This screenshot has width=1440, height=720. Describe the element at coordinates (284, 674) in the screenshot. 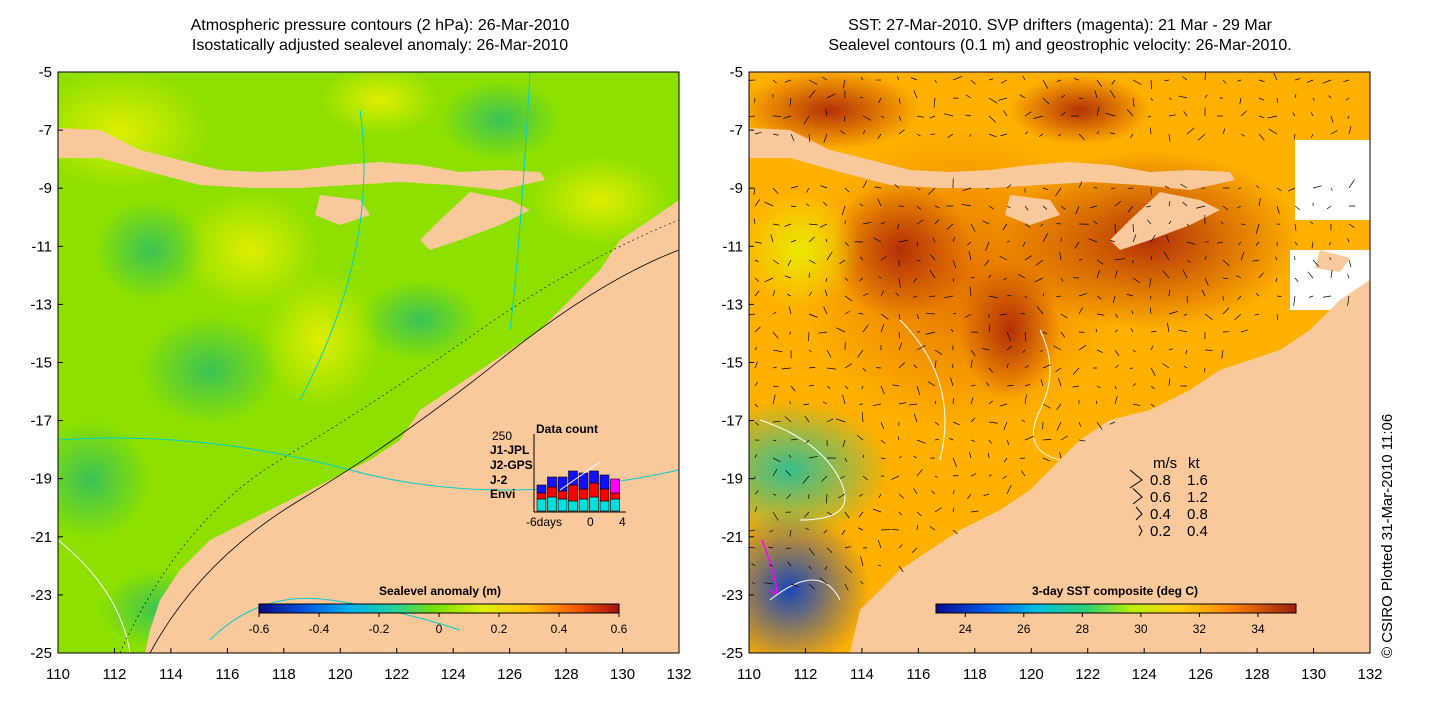

I see `x-tick-label: 118` at that location.